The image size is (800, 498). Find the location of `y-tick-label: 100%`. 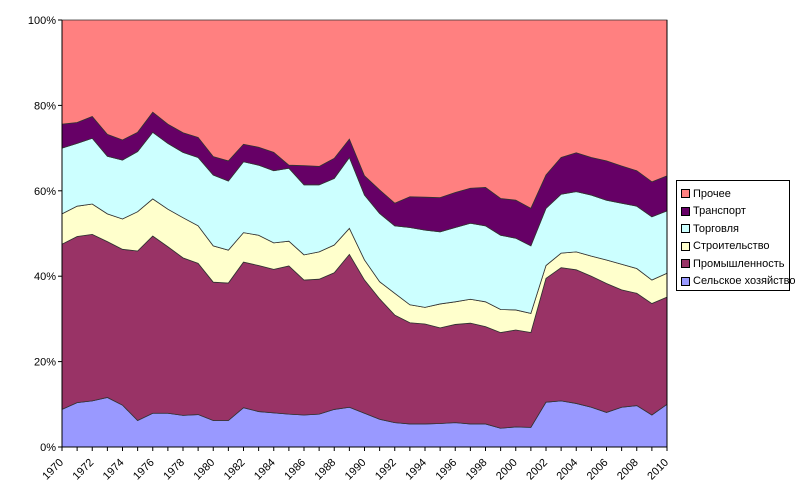

y-tick-label: 100% is located at coordinates (42, 21).